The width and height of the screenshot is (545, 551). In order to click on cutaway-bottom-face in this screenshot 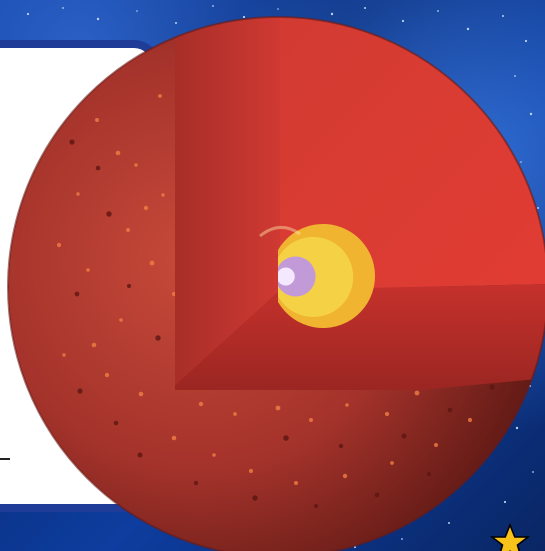, I will do `click(360, 337)`.